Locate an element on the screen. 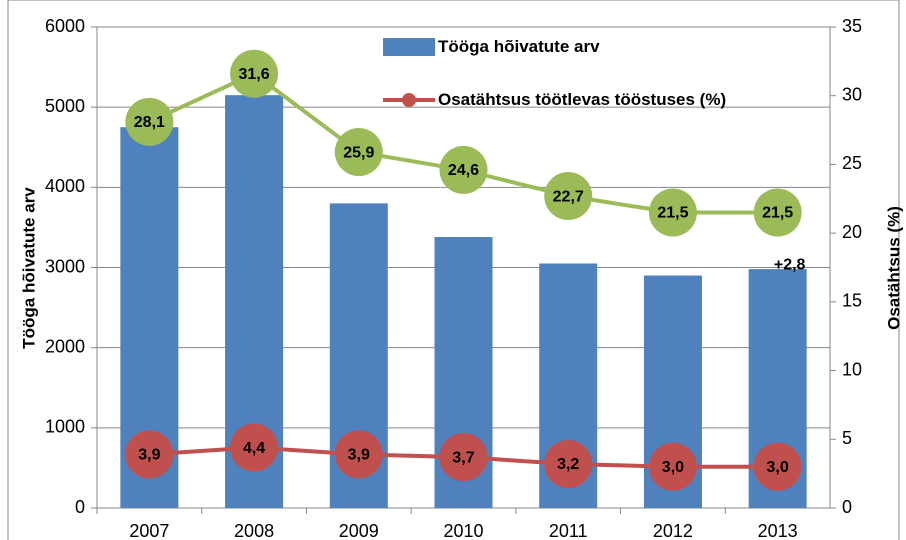  annotation: +2,8 is located at coordinates (790, 264).